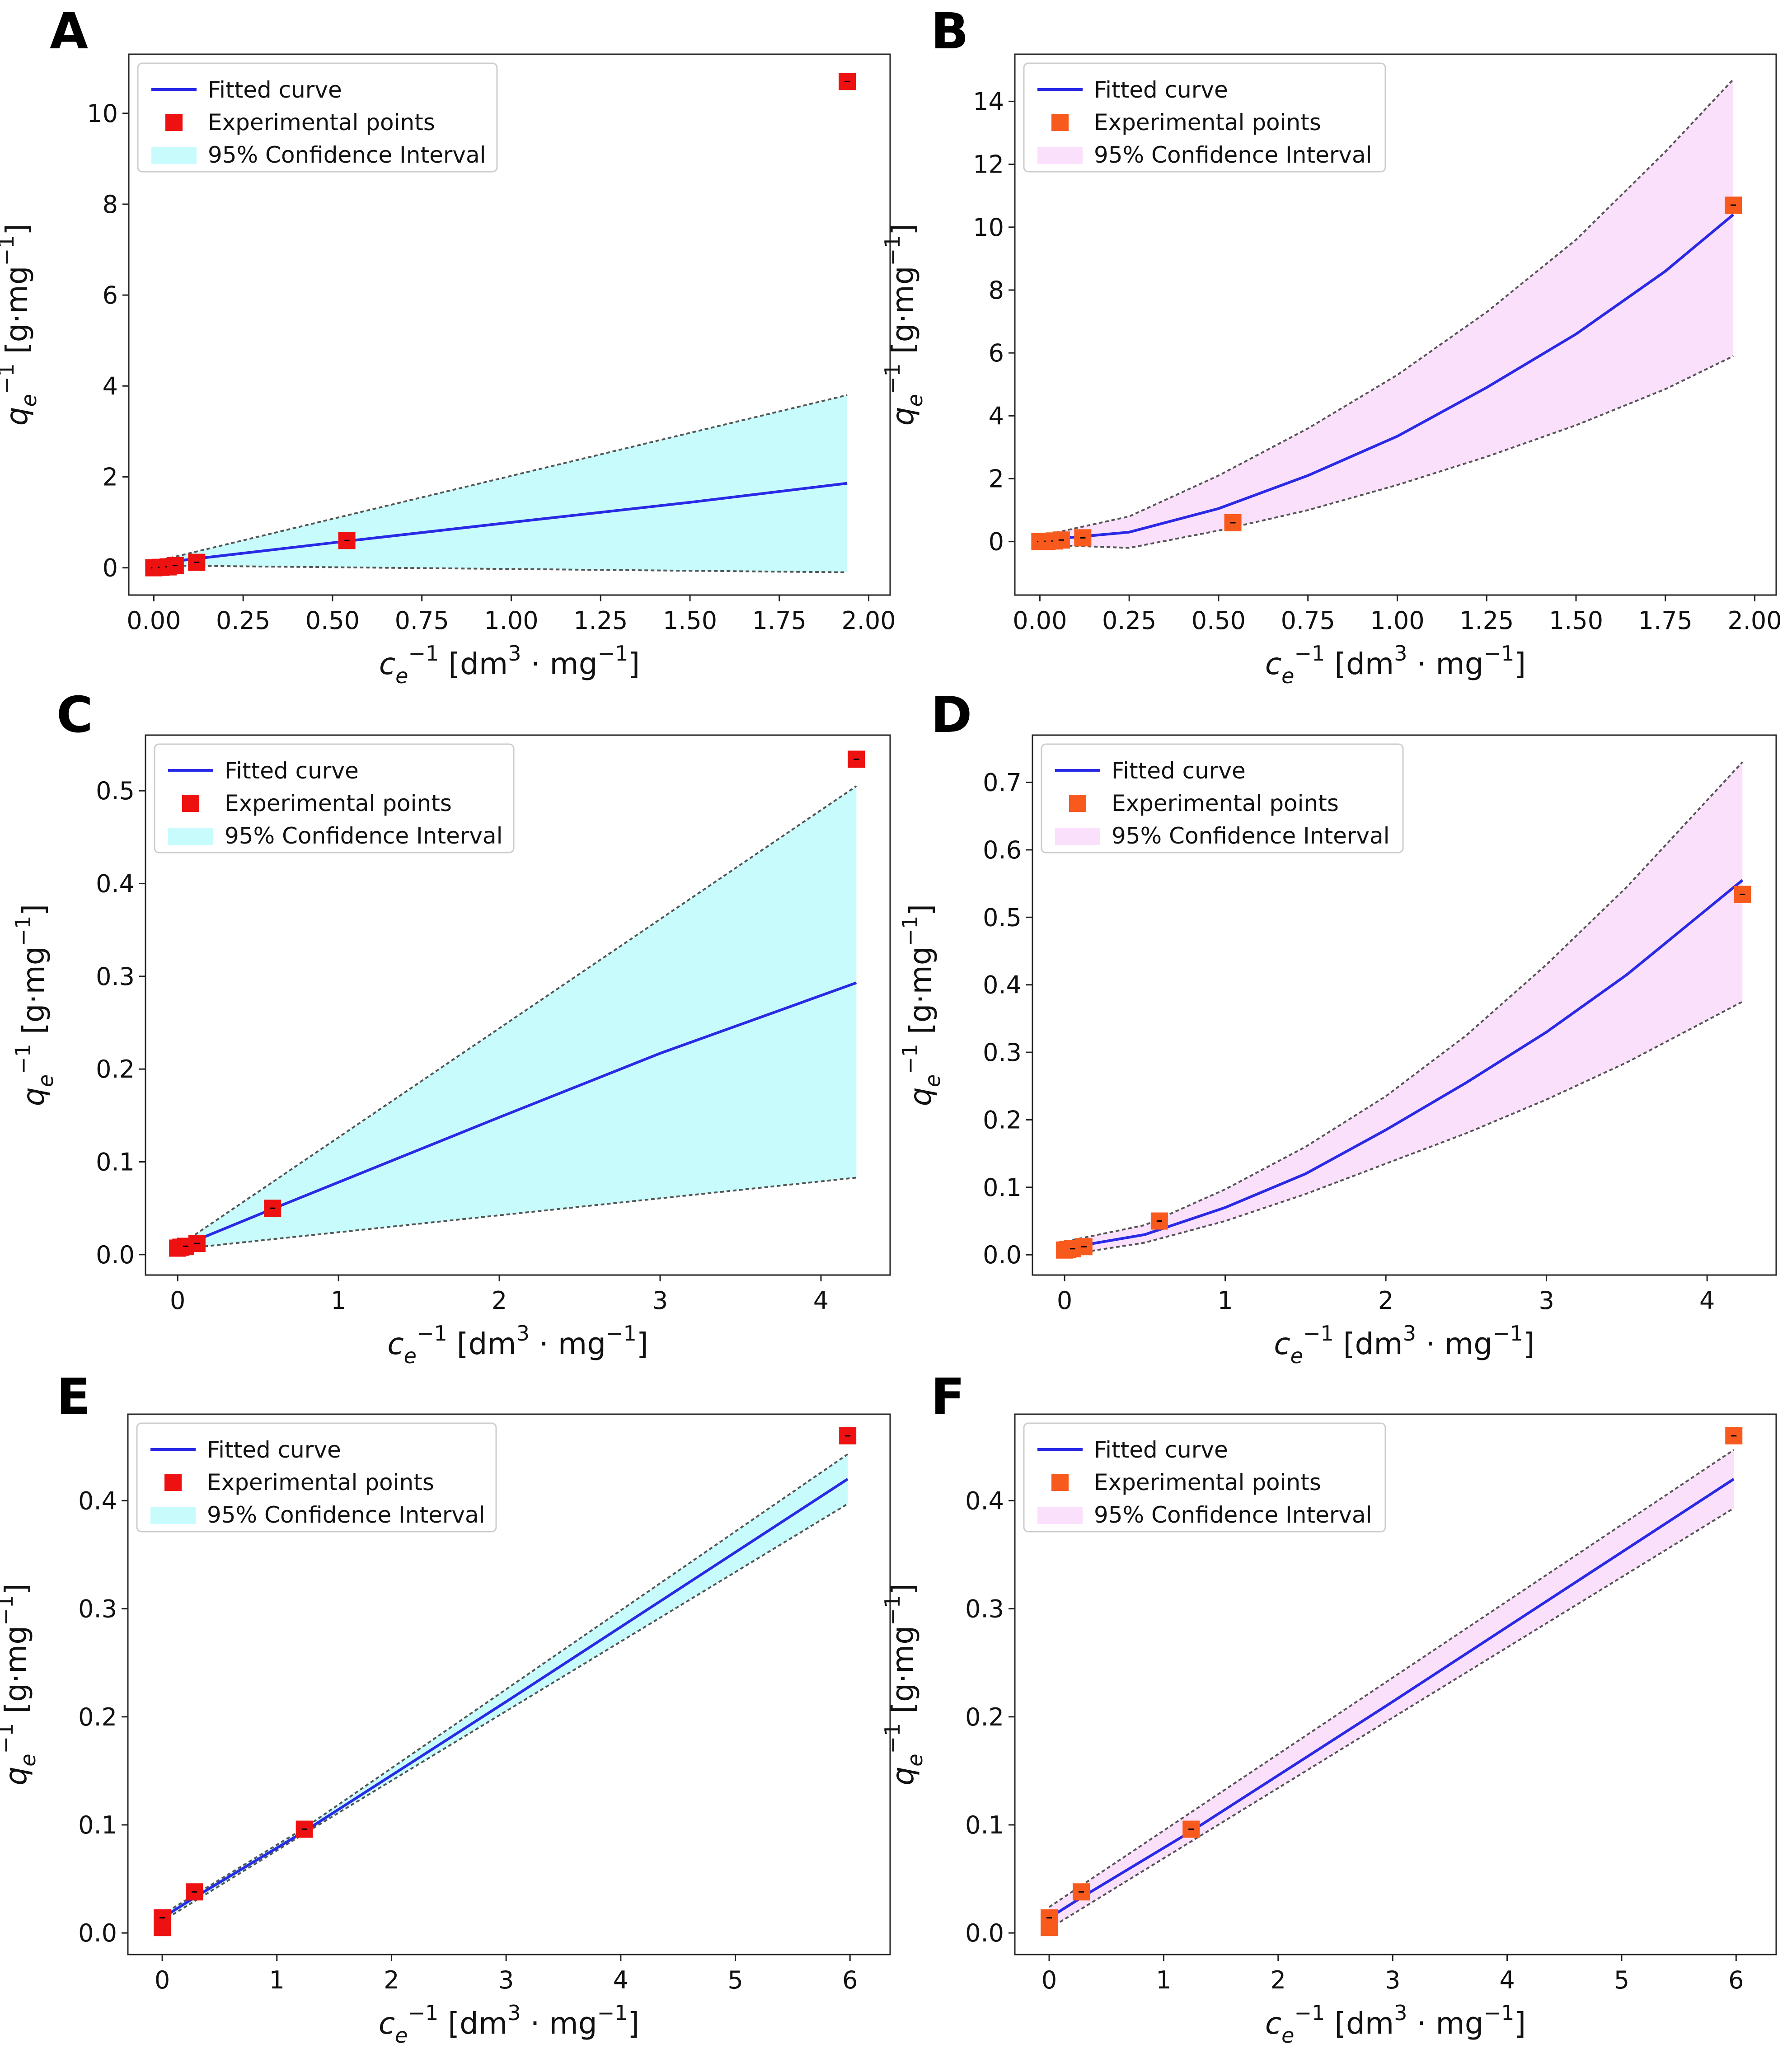 The image size is (1792, 2063). What do you see at coordinates (1308, 620) in the screenshot?
I see `x-tick-label: 0.75` at bounding box center [1308, 620].